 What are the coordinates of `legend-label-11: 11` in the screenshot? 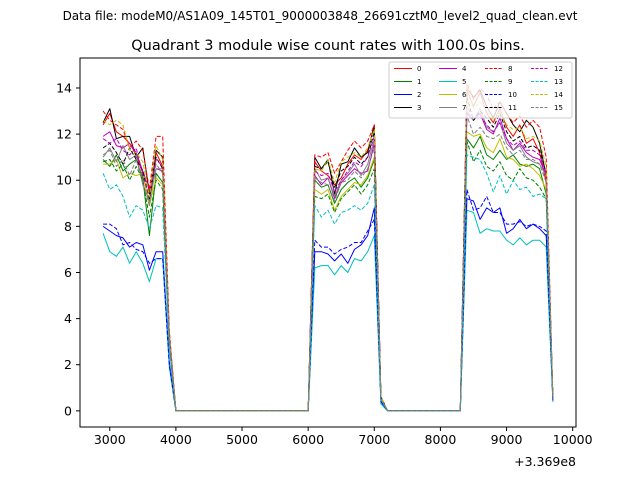 It's located at (512, 108).